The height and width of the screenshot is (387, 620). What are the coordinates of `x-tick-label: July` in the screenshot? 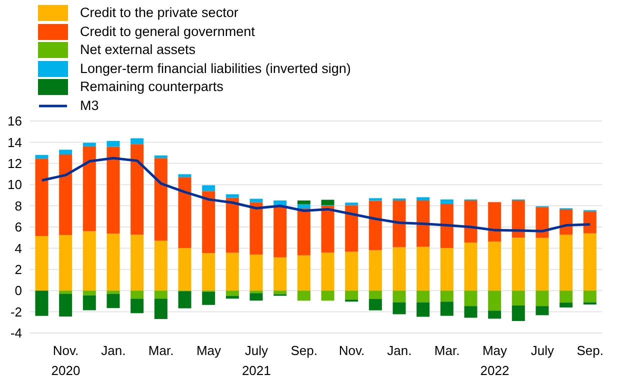 It's located at (542, 350).